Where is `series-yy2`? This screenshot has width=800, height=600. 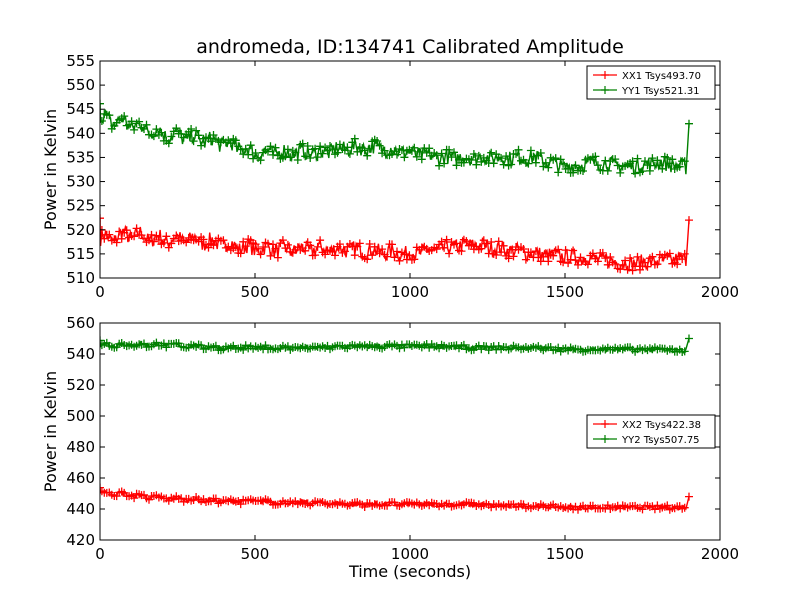 series-yy2 is located at coordinates (396, 345).